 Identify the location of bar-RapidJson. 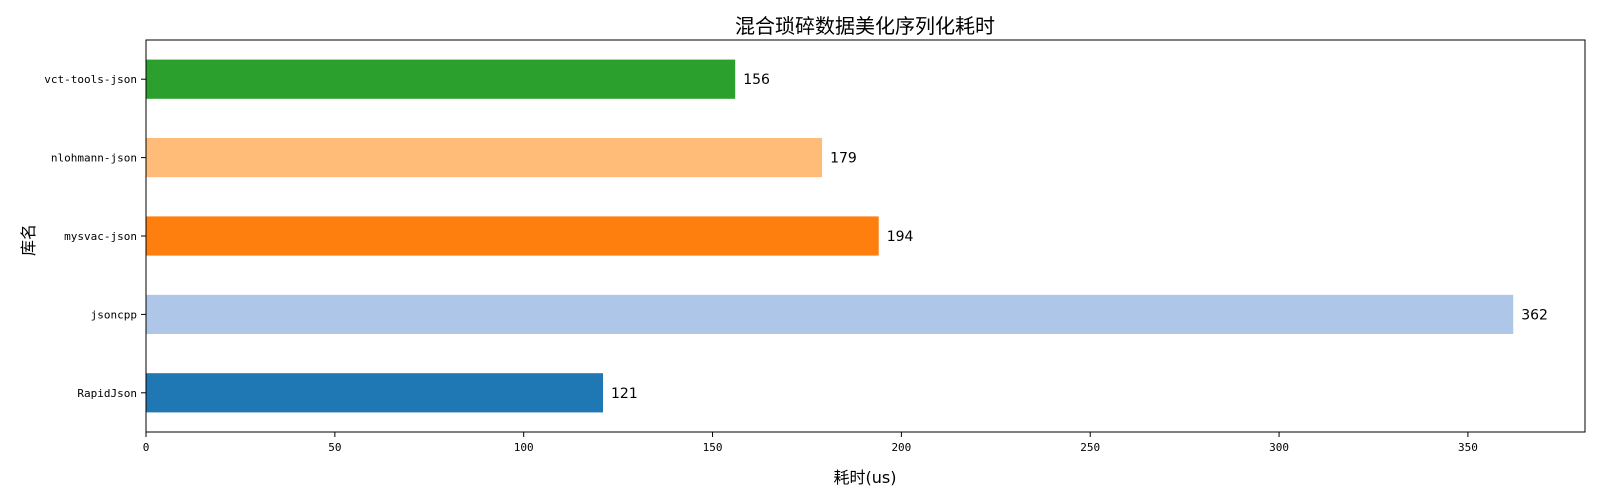
(375, 393).